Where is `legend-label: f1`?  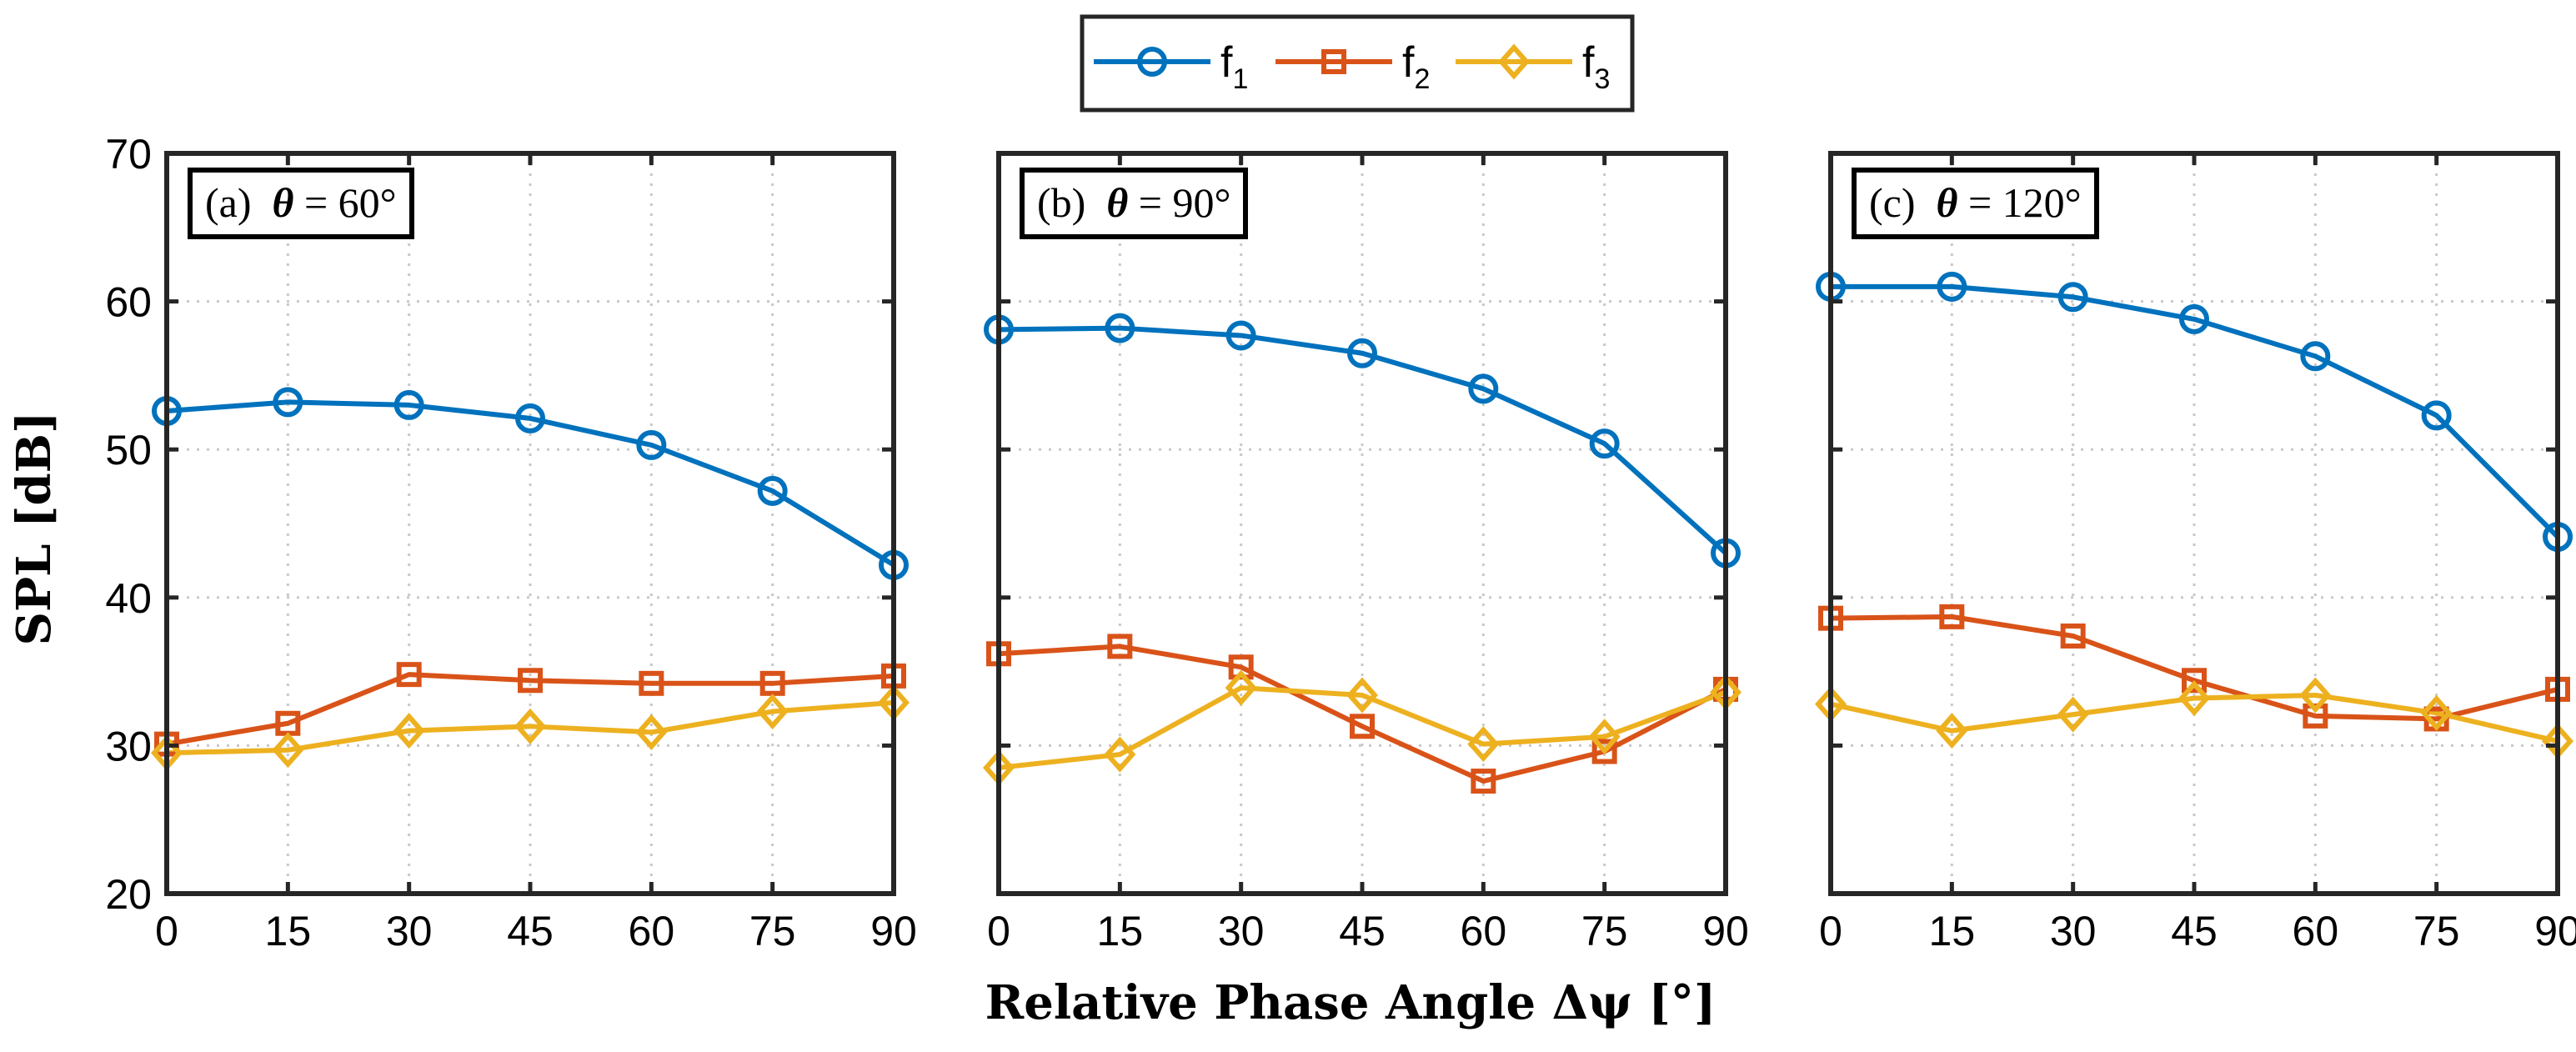
legend-label: f1 is located at coordinates (1234, 66).